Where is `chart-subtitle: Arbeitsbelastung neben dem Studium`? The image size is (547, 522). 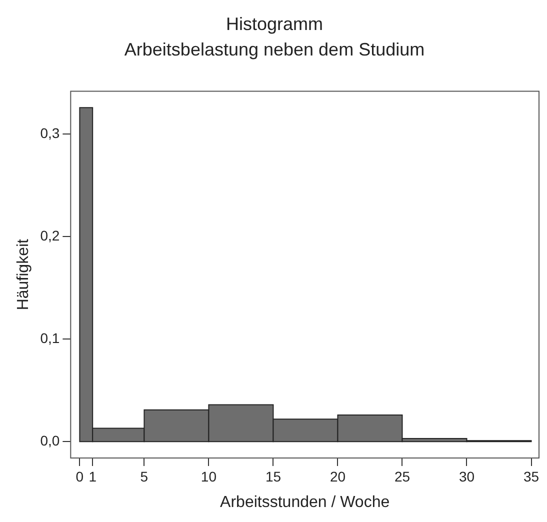 chart-subtitle: Arbeitsbelastung neben dem Studium is located at coordinates (274, 49).